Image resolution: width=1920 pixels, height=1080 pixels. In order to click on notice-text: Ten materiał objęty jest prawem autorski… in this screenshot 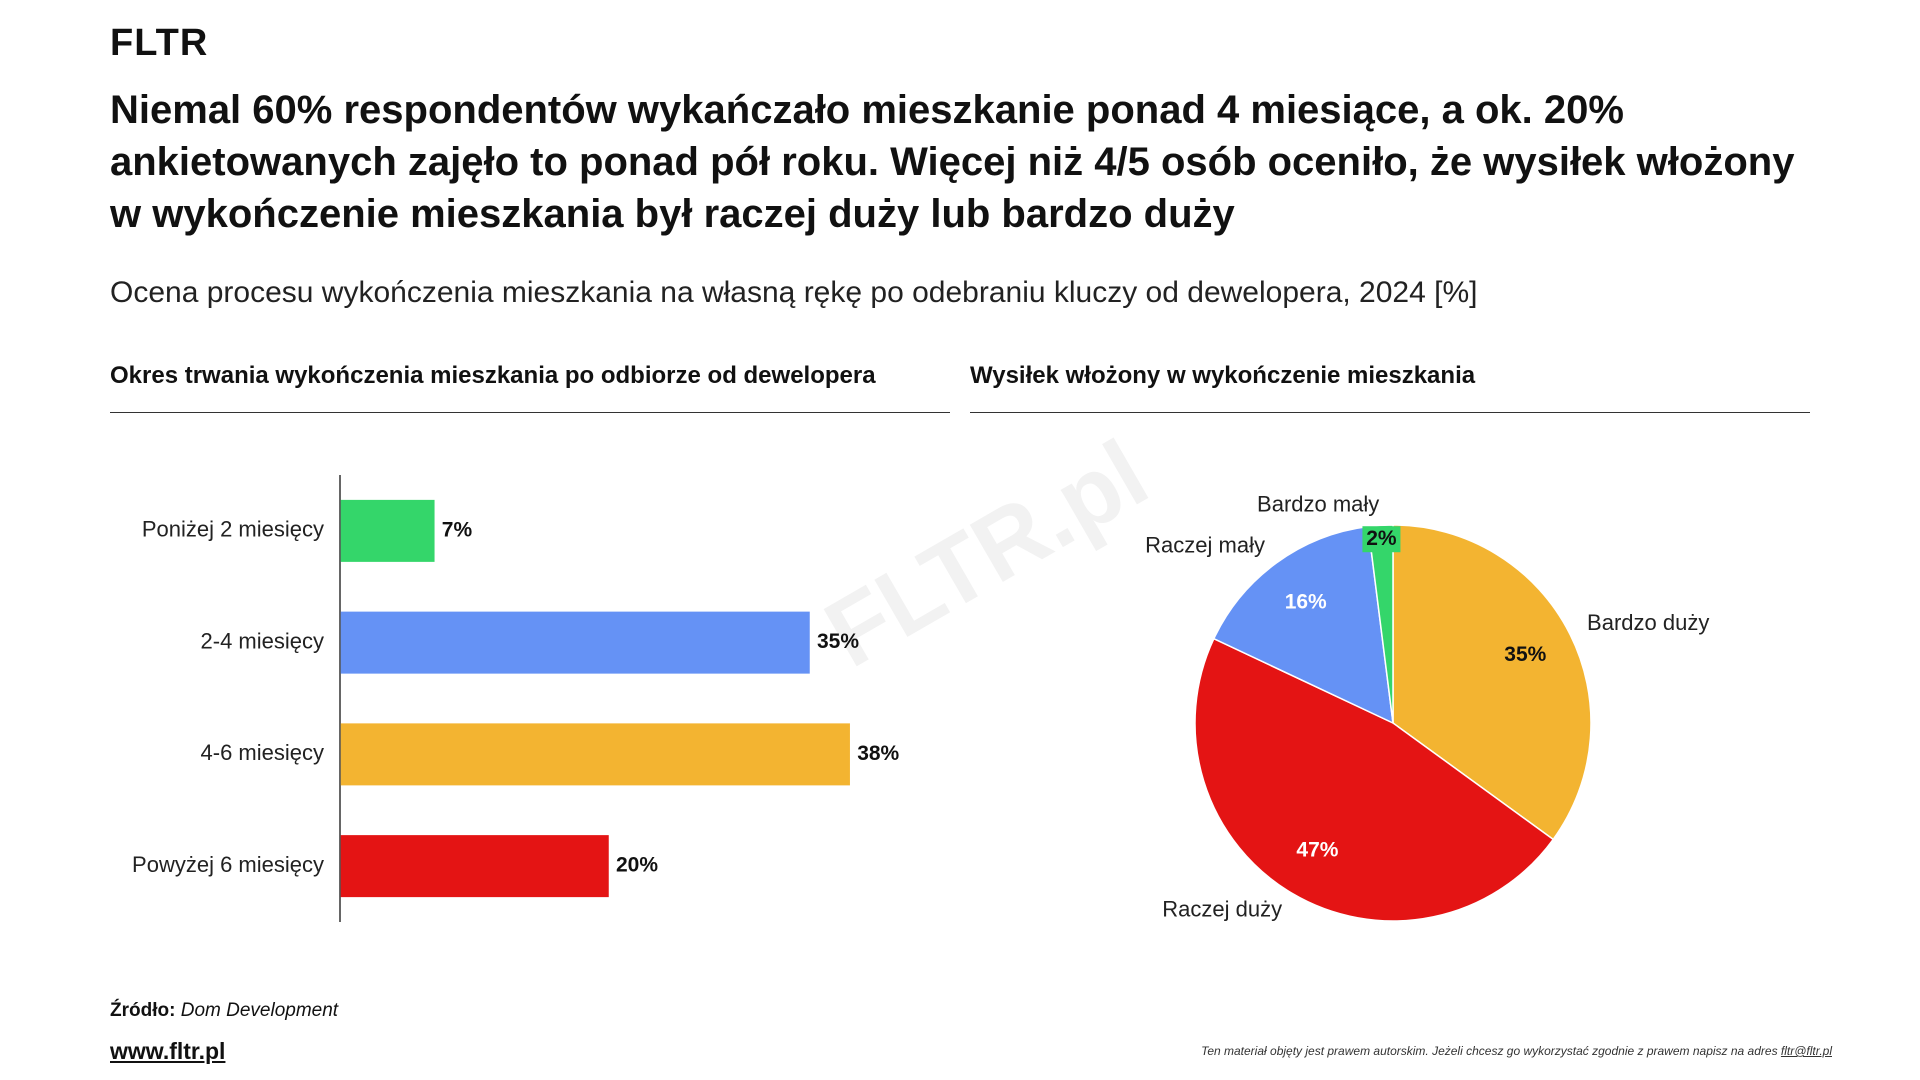, I will do `click(1489, 1051)`.